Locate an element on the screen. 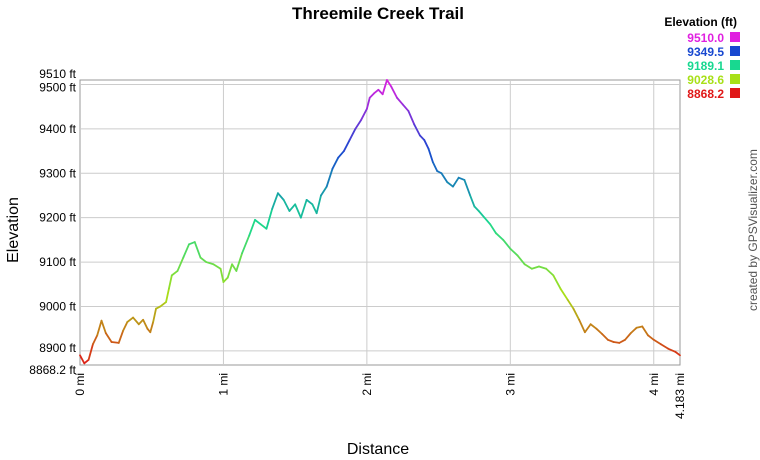 The height and width of the screenshot is (460, 760). legend-label: 9189.1 is located at coordinates (705, 66).